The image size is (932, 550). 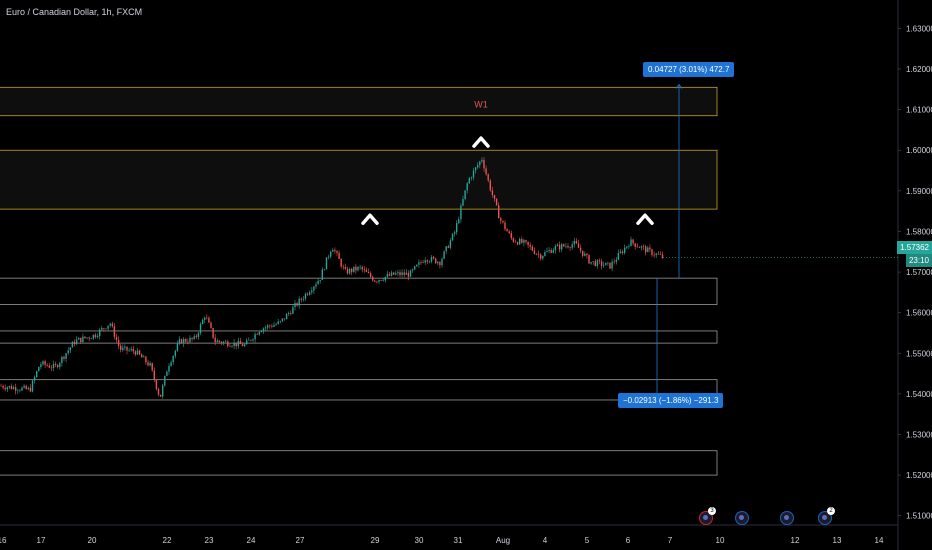 I want to click on x-tick-label: 7, so click(x=670, y=540).